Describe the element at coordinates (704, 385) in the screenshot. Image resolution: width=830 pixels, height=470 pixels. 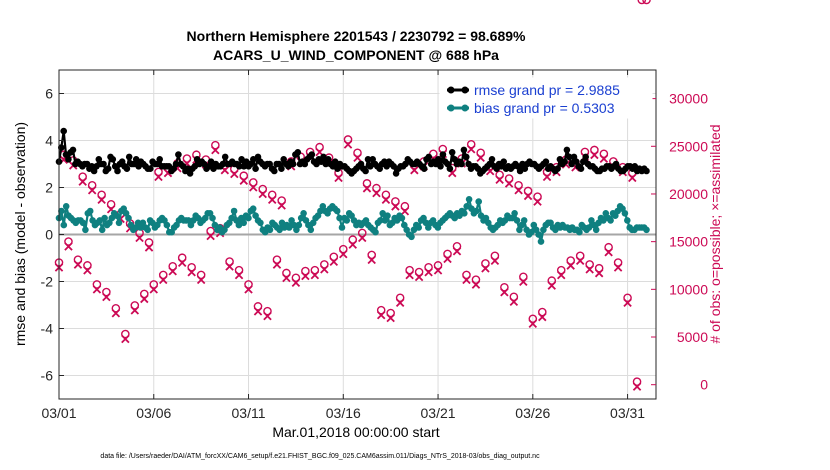
I see `right-tick-label: 0` at that location.